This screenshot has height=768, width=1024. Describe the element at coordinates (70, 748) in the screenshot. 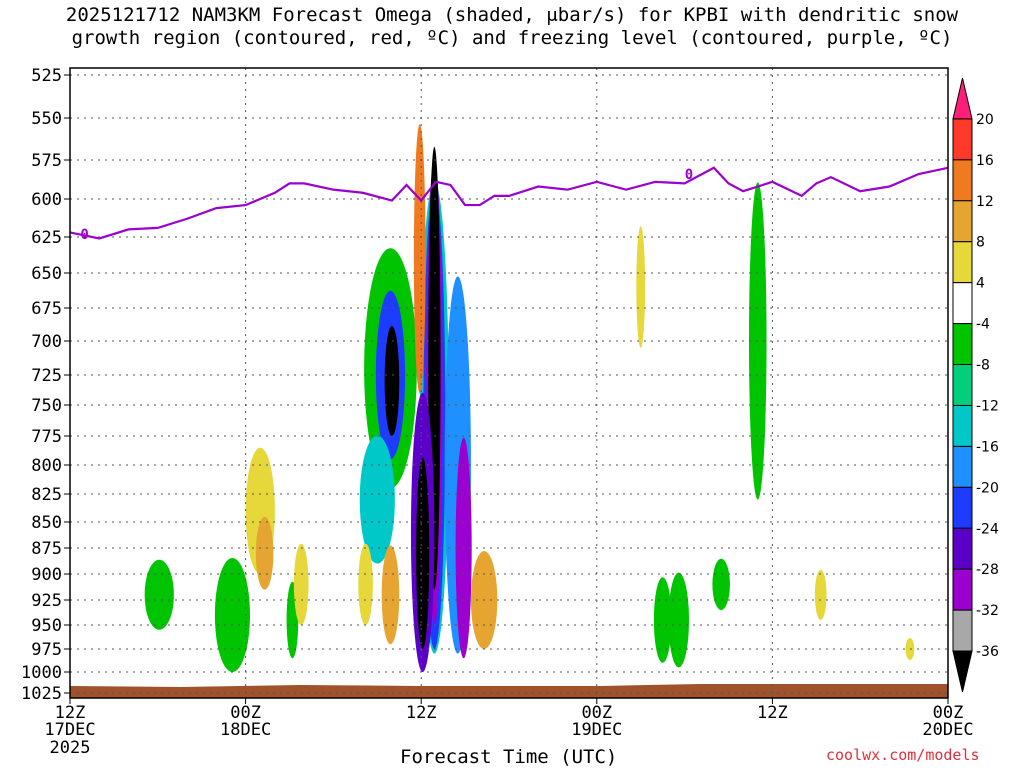

I see `x-tick-year: 2025` at that location.